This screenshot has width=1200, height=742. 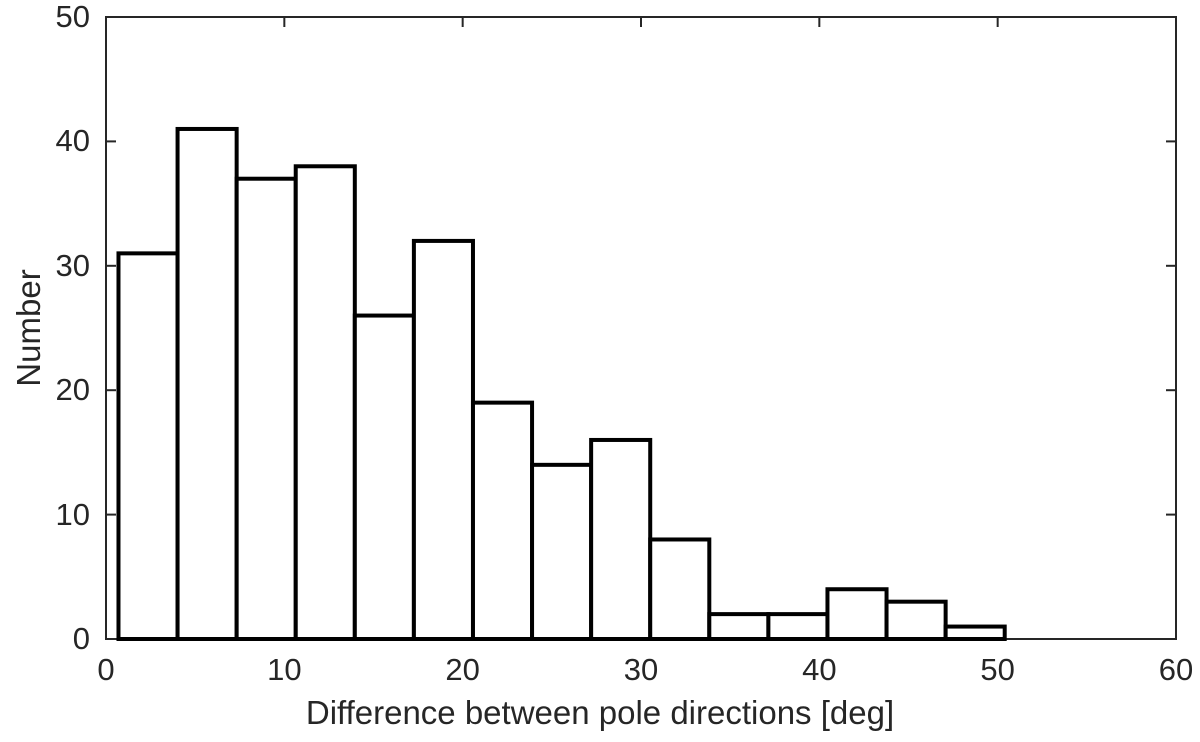 What do you see at coordinates (28, 328) in the screenshot?
I see `y-axis-label: Number` at bounding box center [28, 328].